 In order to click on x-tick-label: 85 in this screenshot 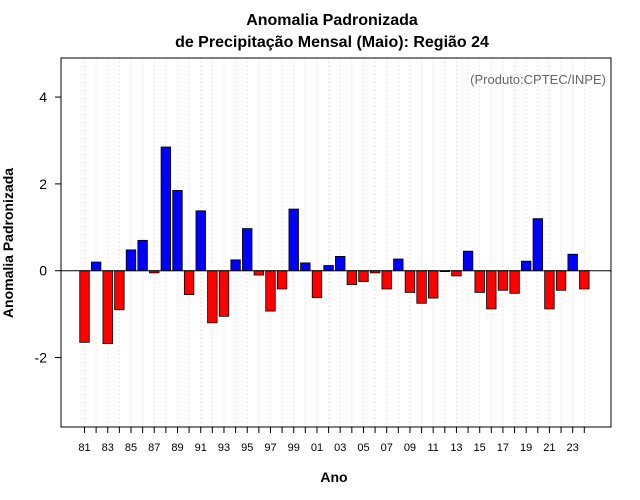, I will do `click(131, 448)`.